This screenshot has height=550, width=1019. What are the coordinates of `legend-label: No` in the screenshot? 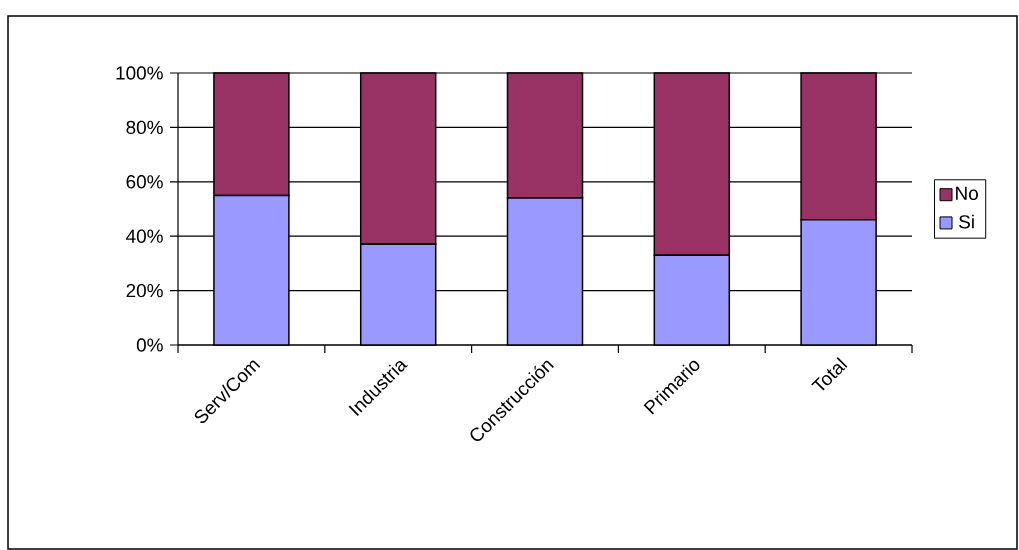 It's located at (967, 193).